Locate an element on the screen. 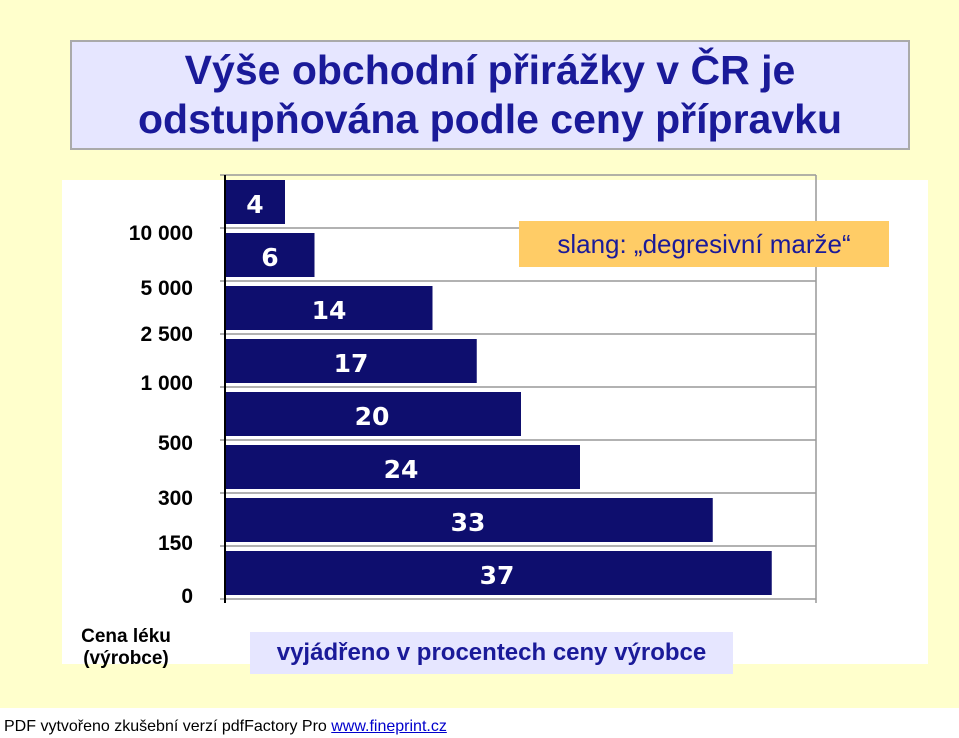 The image size is (959, 738). bar-data-label: 17 is located at coordinates (351, 363).